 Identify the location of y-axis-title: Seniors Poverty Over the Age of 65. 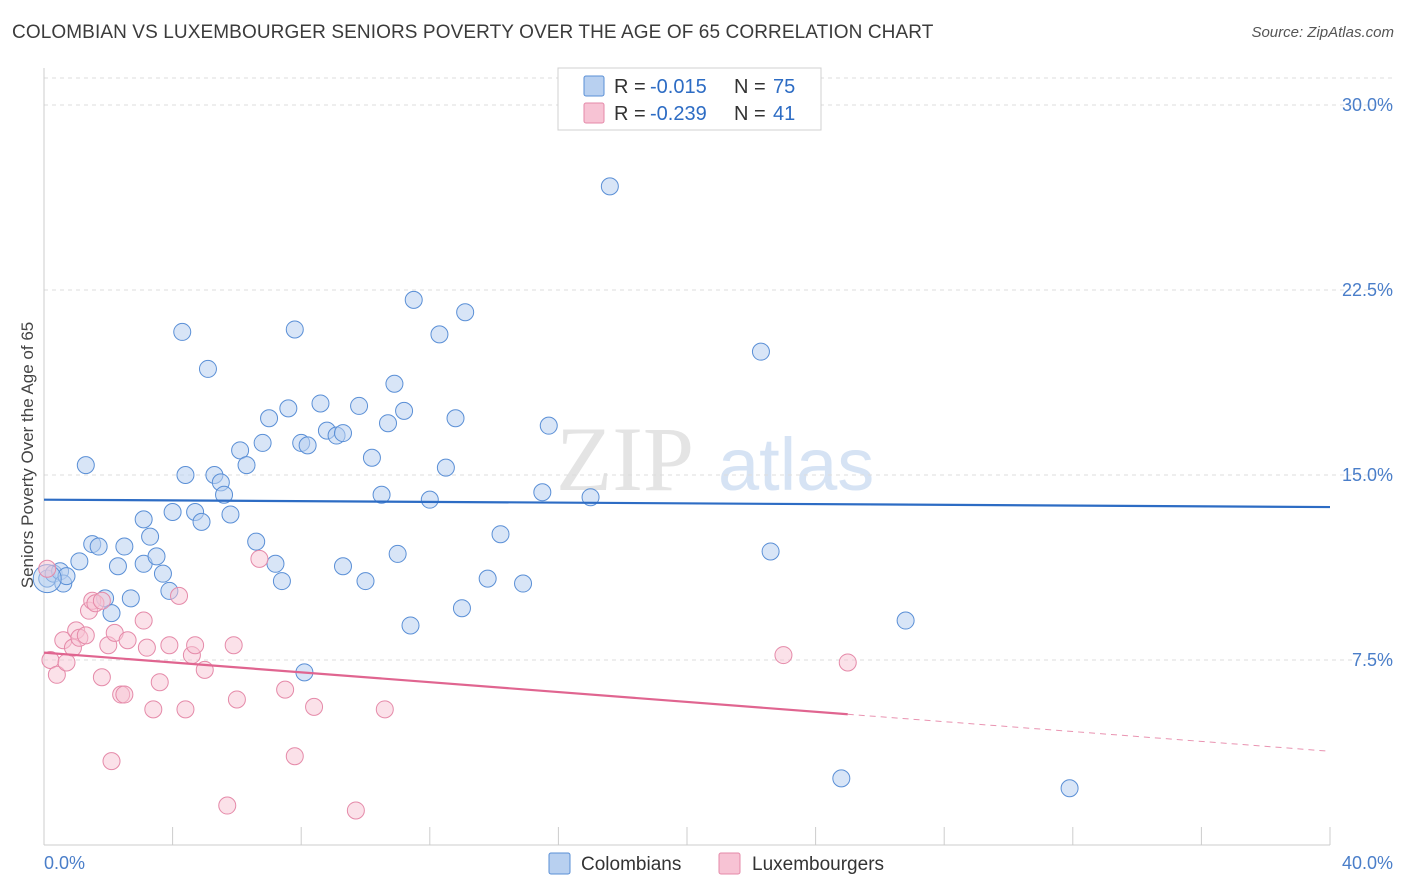
(27, 455).